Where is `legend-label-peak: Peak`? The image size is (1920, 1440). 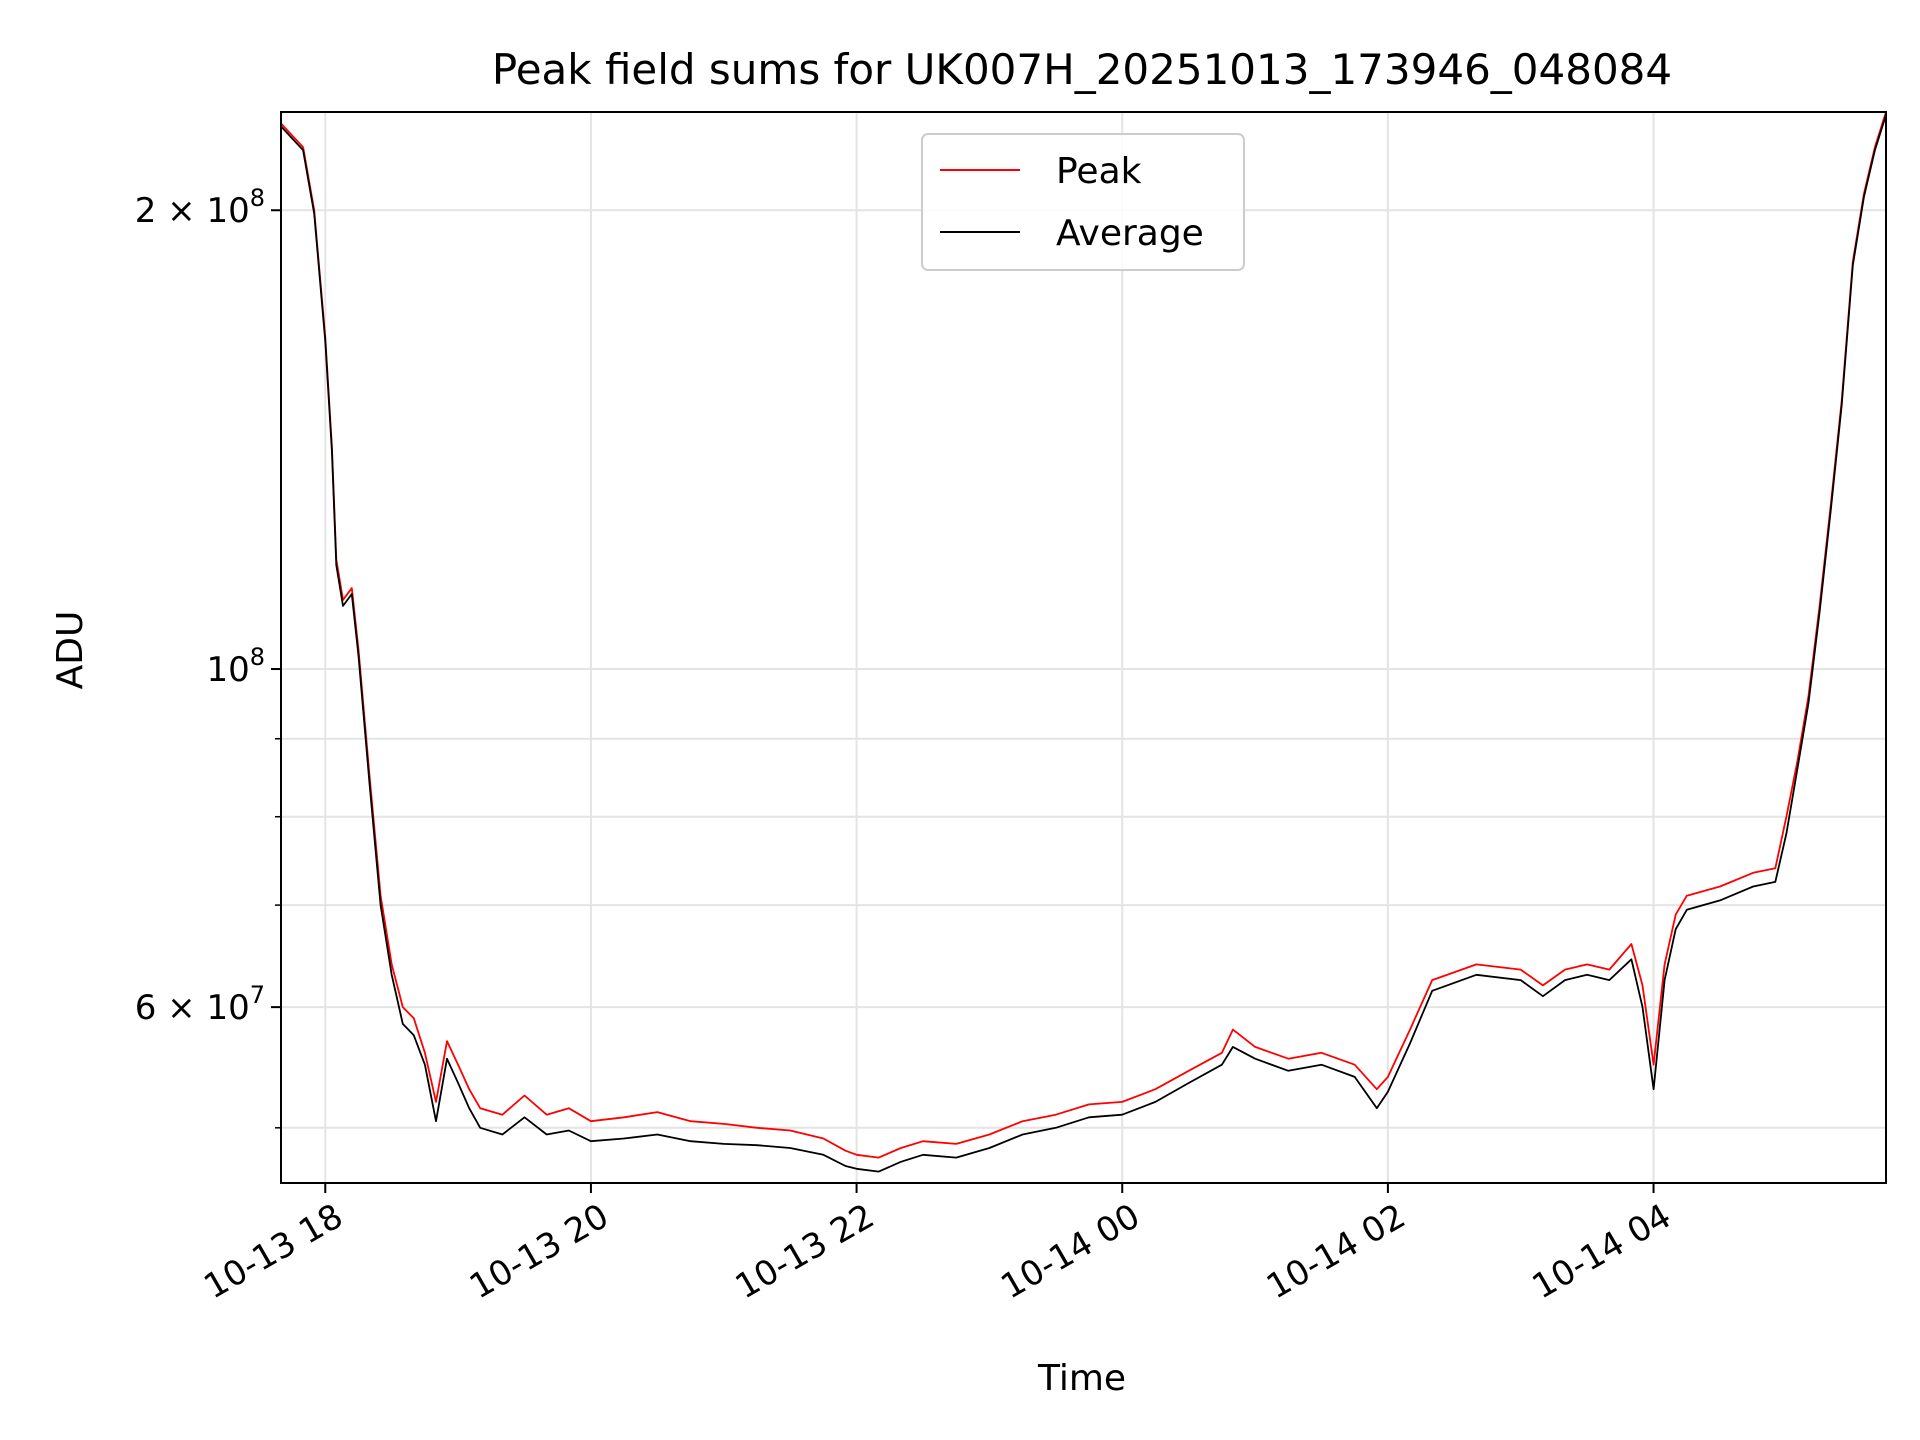 legend-label-peak: Peak is located at coordinates (1099, 171).